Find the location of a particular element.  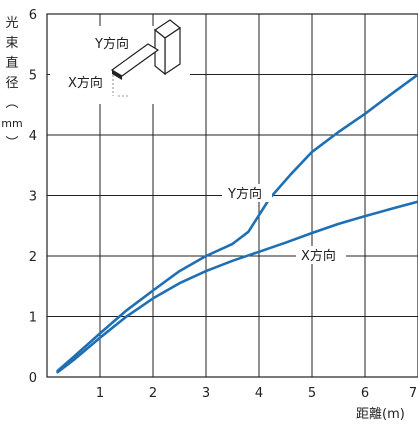

y-tick-label: 1 is located at coordinates (33, 318).